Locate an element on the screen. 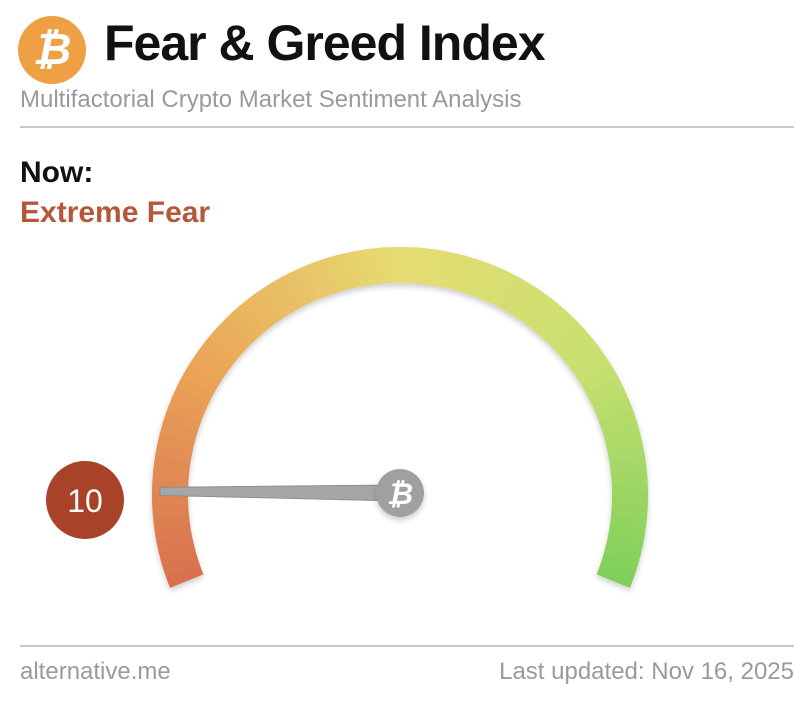 This screenshot has height=707, width=800. last-updated: Last updated: Nov 16, 2025 is located at coordinates (646, 671).